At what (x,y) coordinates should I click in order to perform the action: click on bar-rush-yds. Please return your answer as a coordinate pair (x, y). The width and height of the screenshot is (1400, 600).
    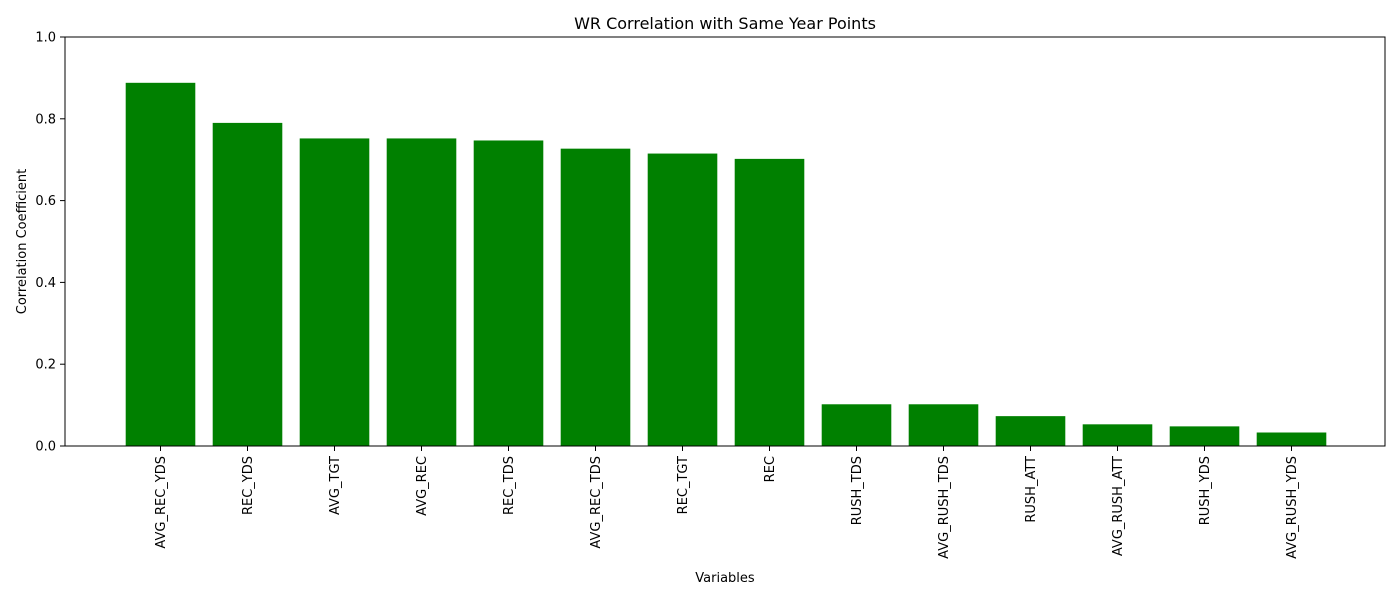
    Looking at the image, I should click on (1204, 436).